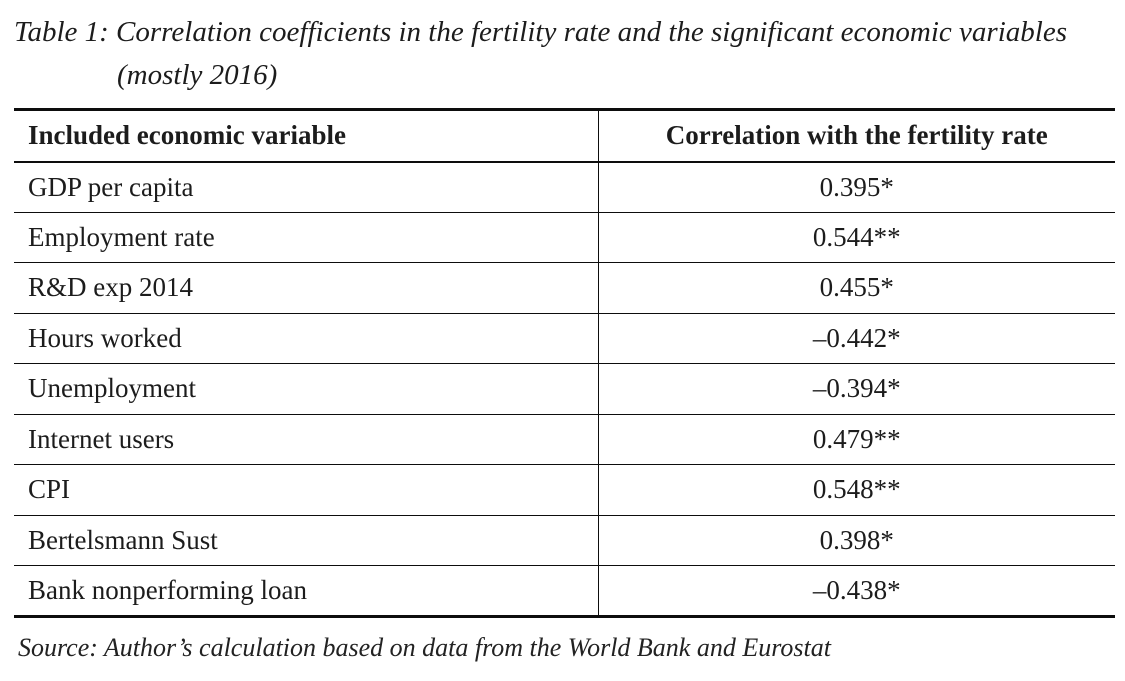 The width and height of the screenshot is (1125, 681). What do you see at coordinates (306, 540) in the screenshot?
I see `variable-cell: Bertelsmann Sust` at bounding box center [306, 540].